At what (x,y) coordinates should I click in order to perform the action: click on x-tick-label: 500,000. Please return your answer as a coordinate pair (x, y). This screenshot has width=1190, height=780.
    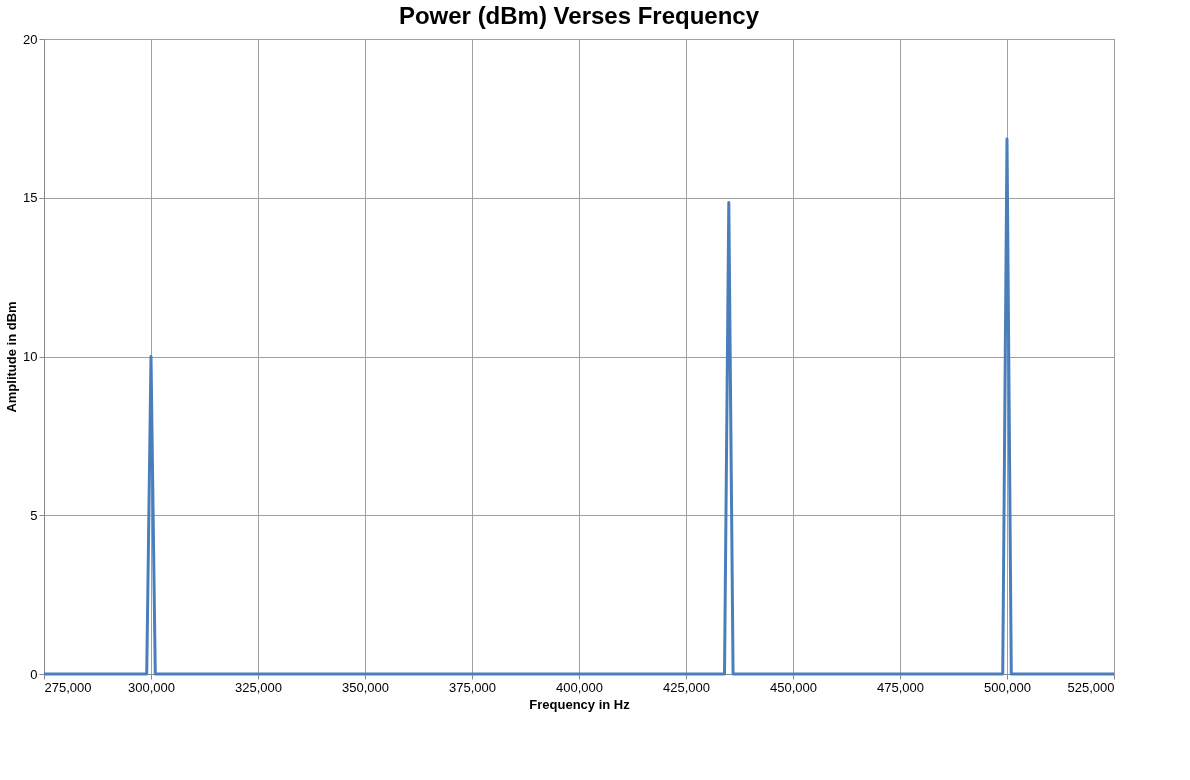
    Looking at the image, I should click on (1007, 687).